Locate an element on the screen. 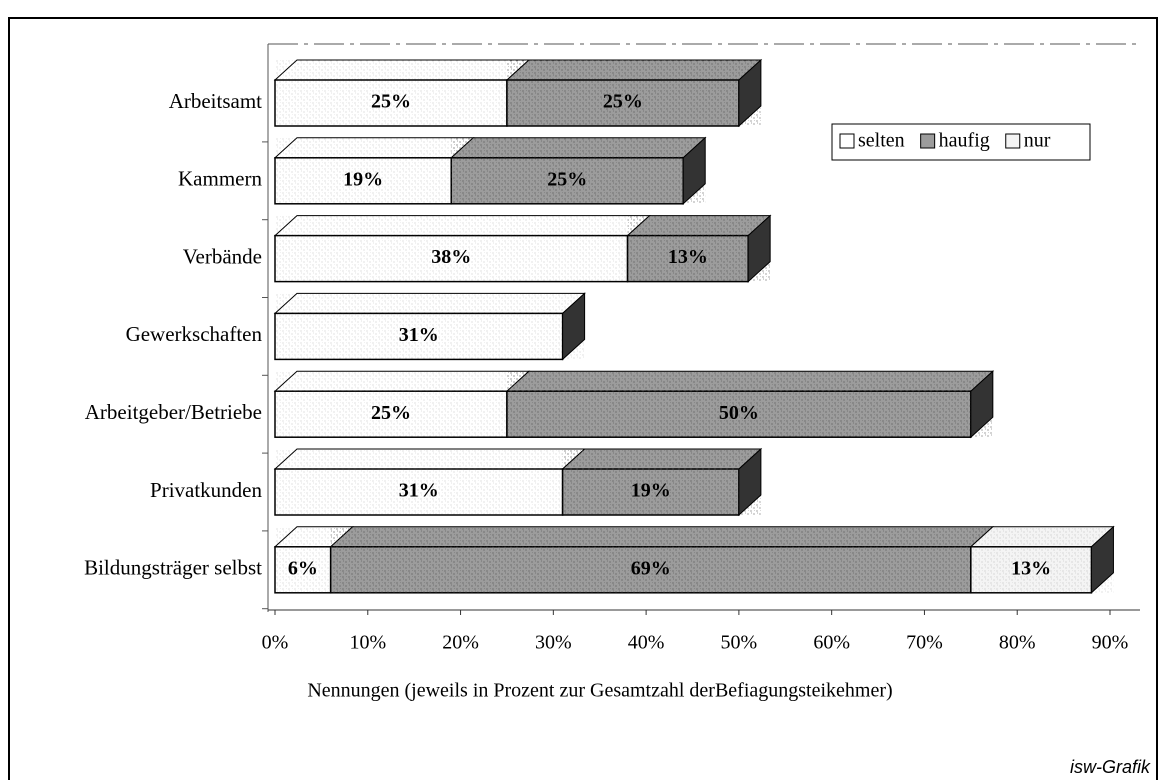 The height and width of the screenshot is (780, 1164). x-tick-label: 70% is located at coordinates (924, 643).